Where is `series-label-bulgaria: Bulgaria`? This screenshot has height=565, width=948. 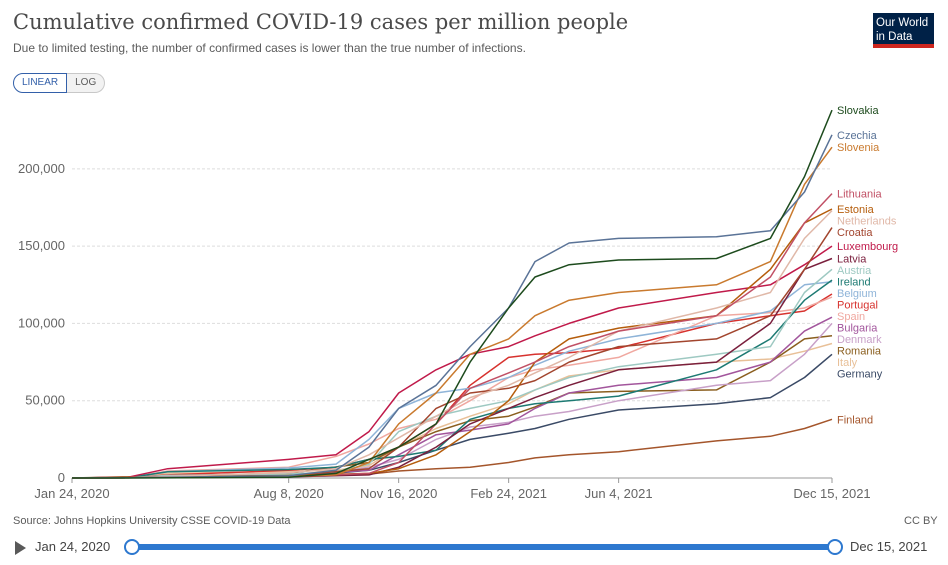 series-label-bulgaria: Bulgaria is located at coordinates (857, 328).